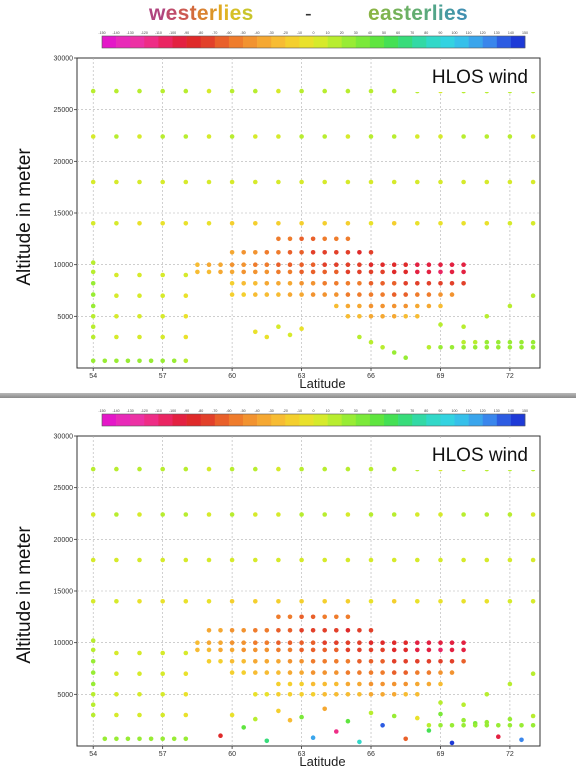 The image size is (576, 775). What do you see at coordinates (288, 16) in the screenshot?
I see `figure-header: westerlies - easterlies` at bounding box center [288, 16].